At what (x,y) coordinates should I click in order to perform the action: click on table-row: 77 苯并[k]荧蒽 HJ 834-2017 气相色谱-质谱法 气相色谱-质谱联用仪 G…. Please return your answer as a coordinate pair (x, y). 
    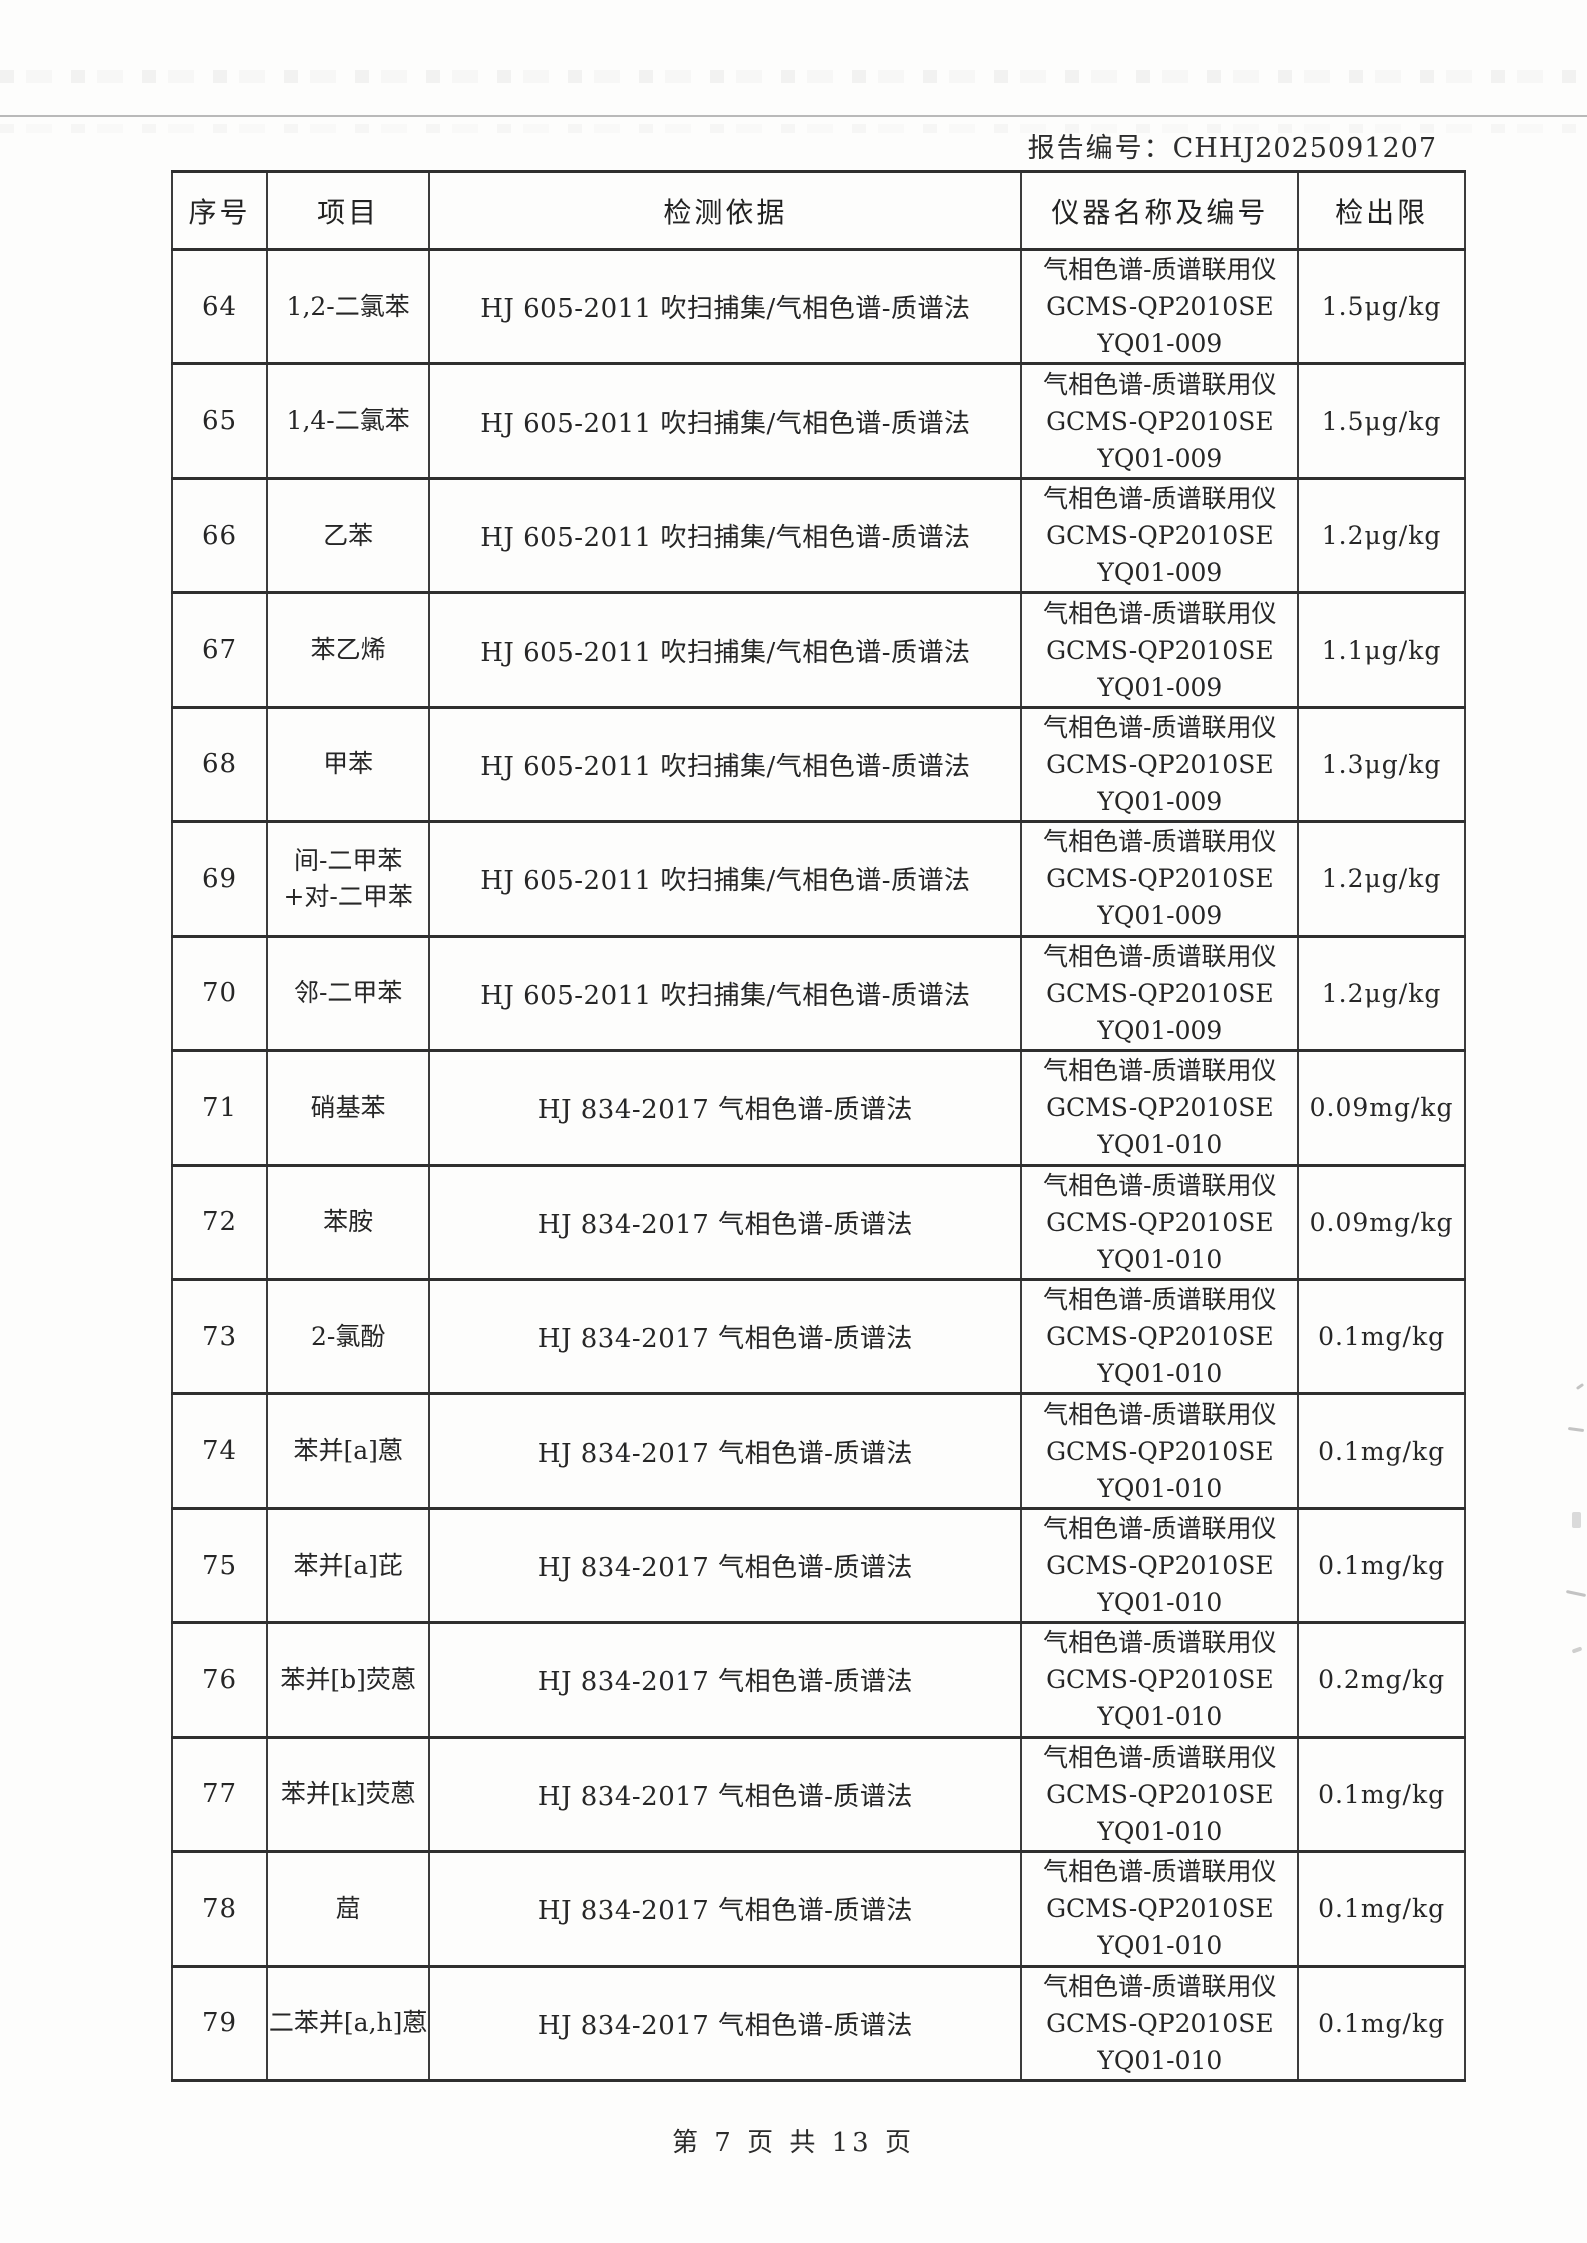
    Looking at the image, I should click on (818, 1794).